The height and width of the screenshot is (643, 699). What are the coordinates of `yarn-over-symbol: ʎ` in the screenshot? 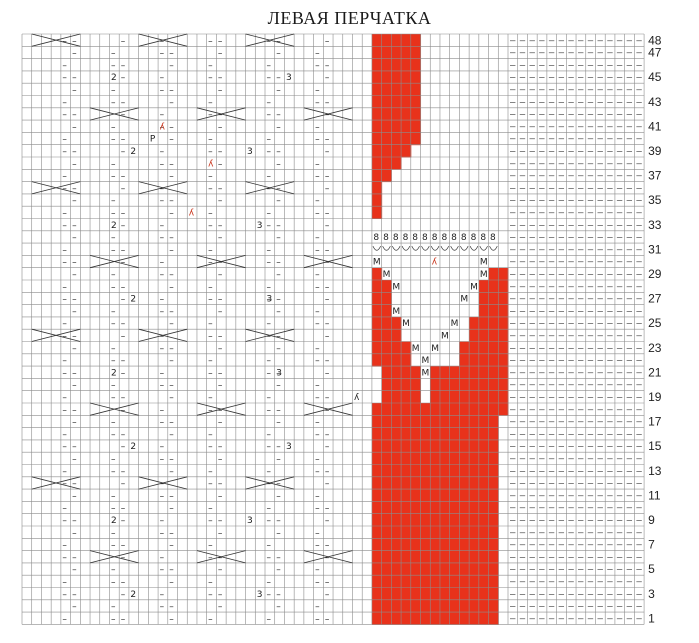 It's located at (435, 263).